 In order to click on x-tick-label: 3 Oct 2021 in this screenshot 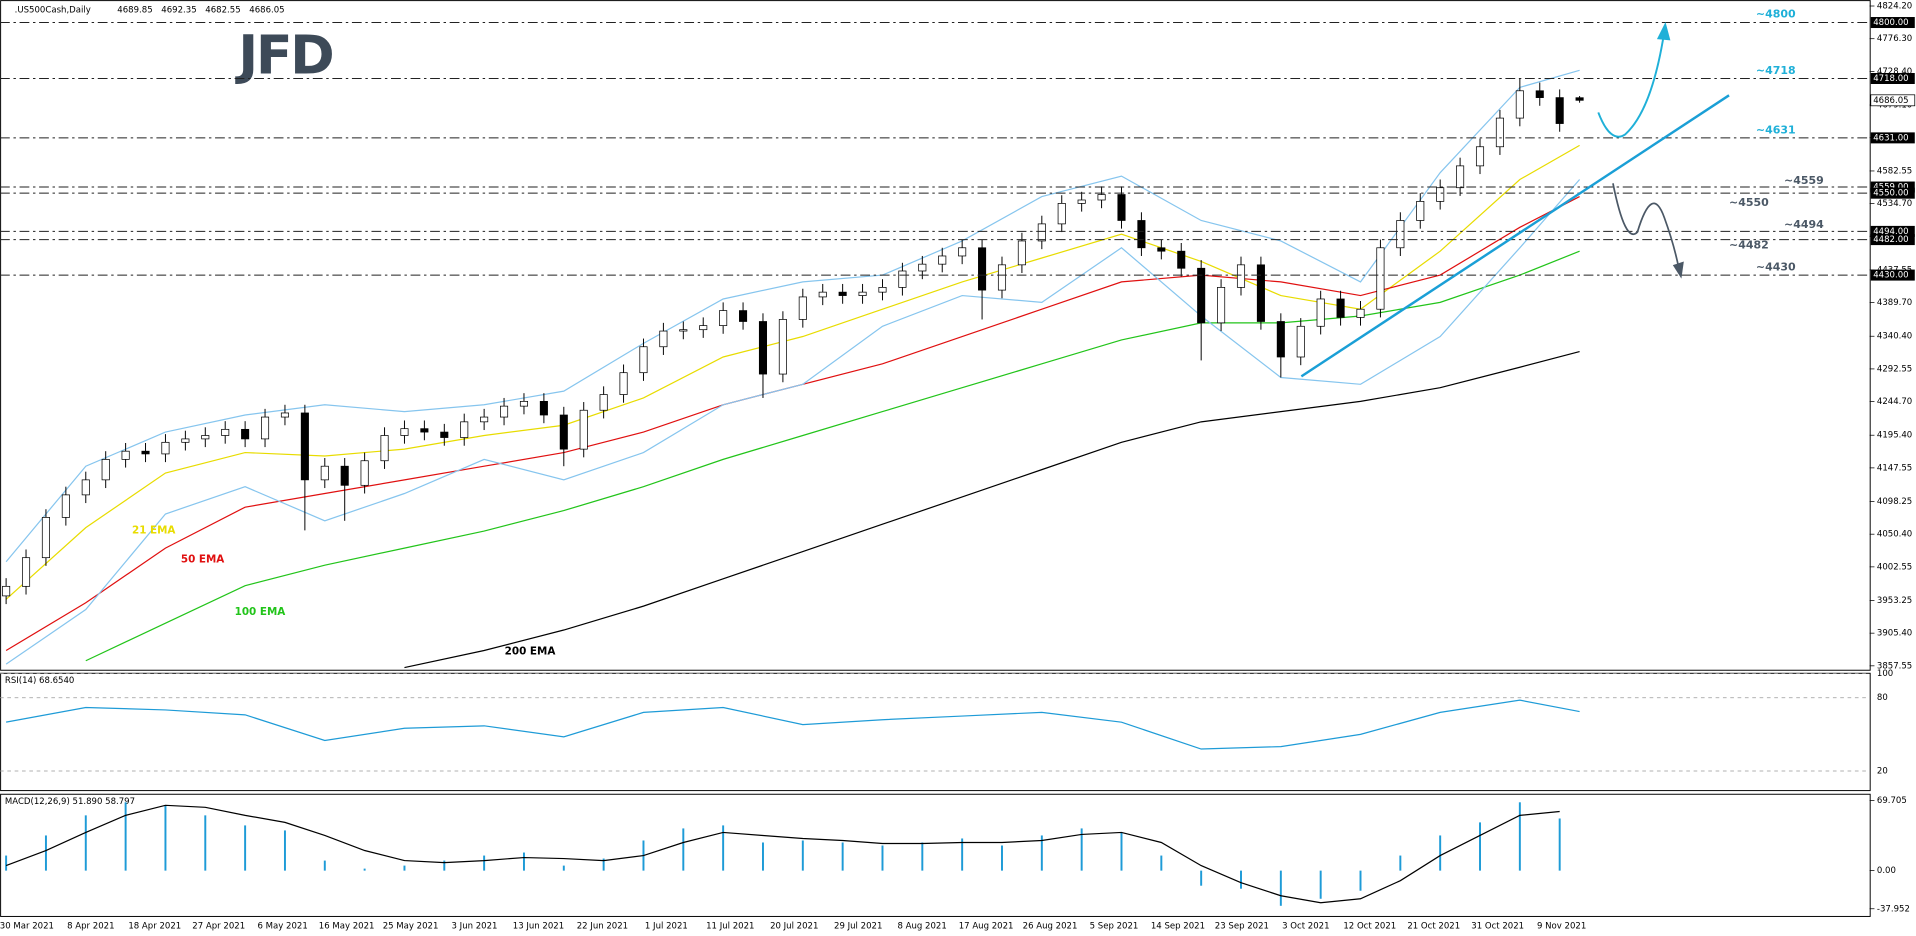, I will do `click(1305, 927)`.